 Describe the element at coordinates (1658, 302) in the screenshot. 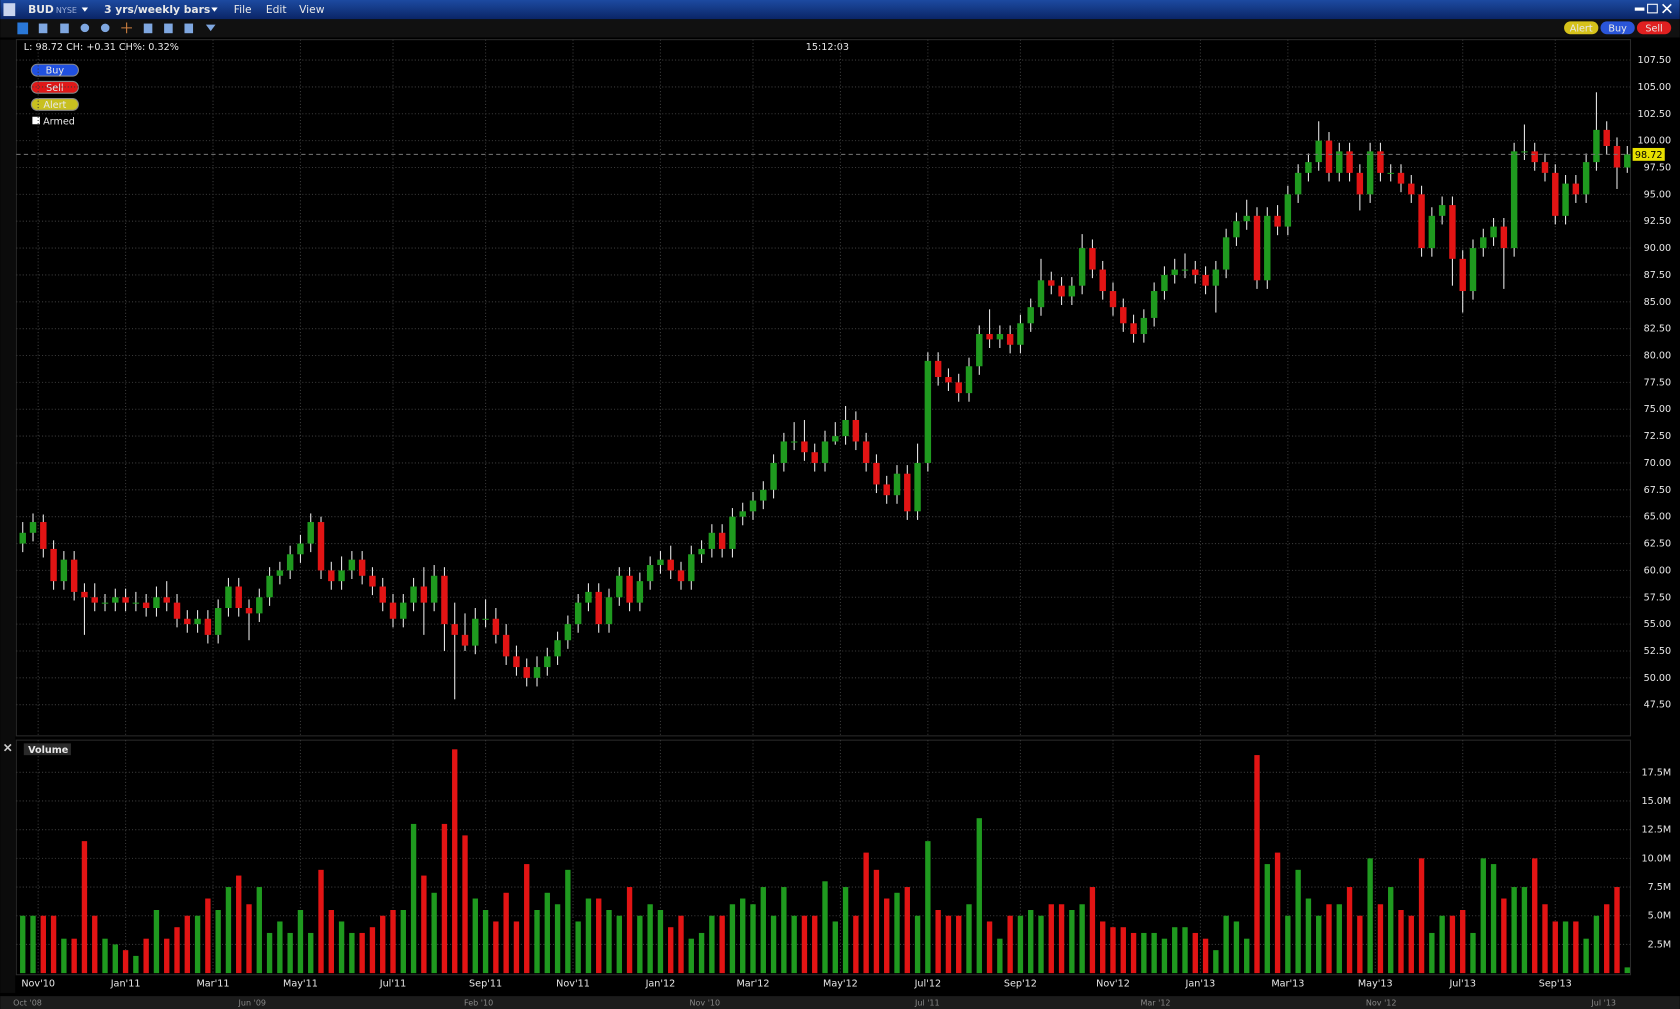

I see `y-tick-label: 85.00` at that location.